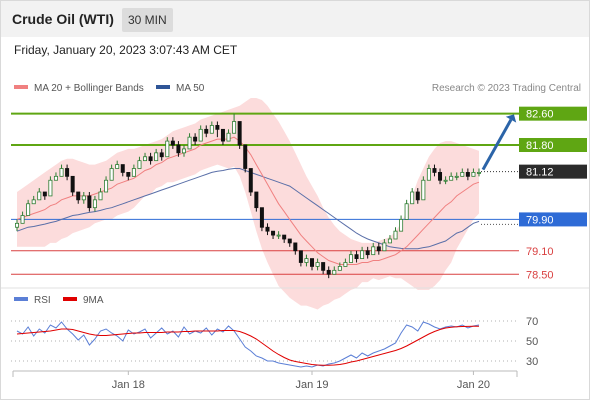 The width and height of the screenshot is (590, 400). I want to click on datetime-label: Friday, January 20, 2023 3:07:43 AM CET, so click(126, 50).